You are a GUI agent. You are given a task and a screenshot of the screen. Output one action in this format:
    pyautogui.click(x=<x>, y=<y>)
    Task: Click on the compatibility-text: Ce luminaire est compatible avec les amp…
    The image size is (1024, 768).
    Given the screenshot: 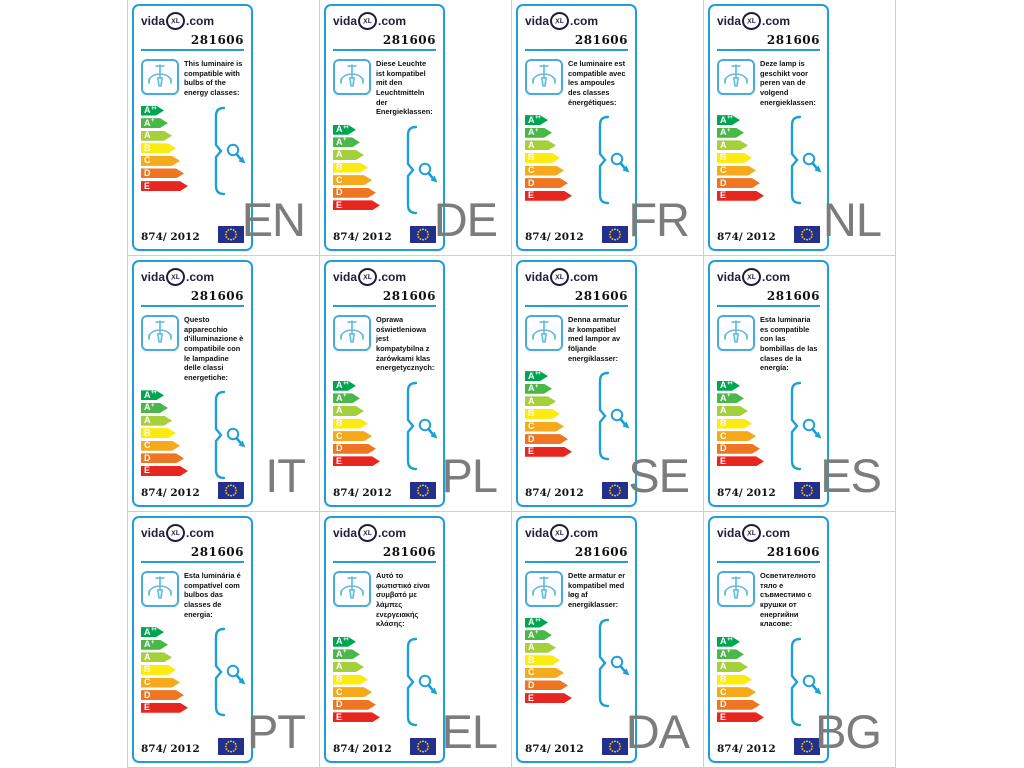 What is the action you would take?
    pyautogui.click(x=597, y=83)
    